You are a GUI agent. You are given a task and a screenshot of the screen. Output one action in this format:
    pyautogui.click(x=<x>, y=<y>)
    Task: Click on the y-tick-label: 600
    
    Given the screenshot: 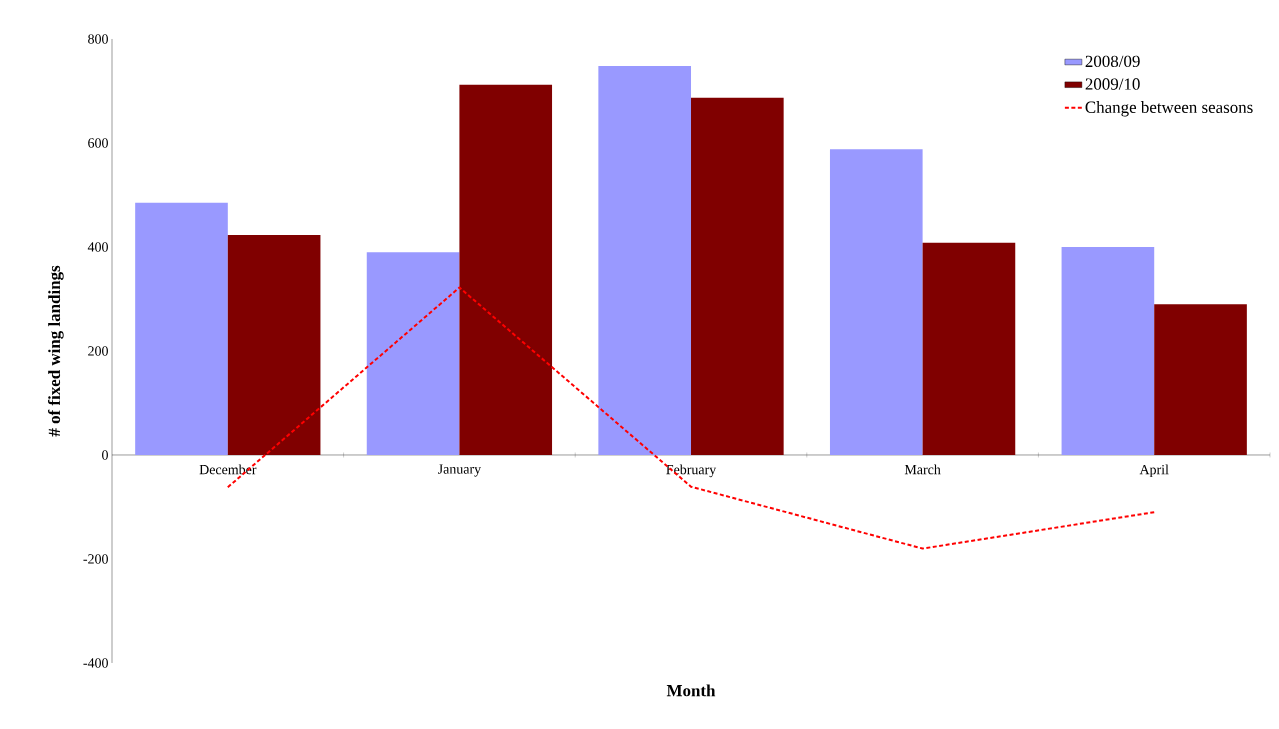 What is the action you would take?
    pyautogui.click(x=98, y=143)
    